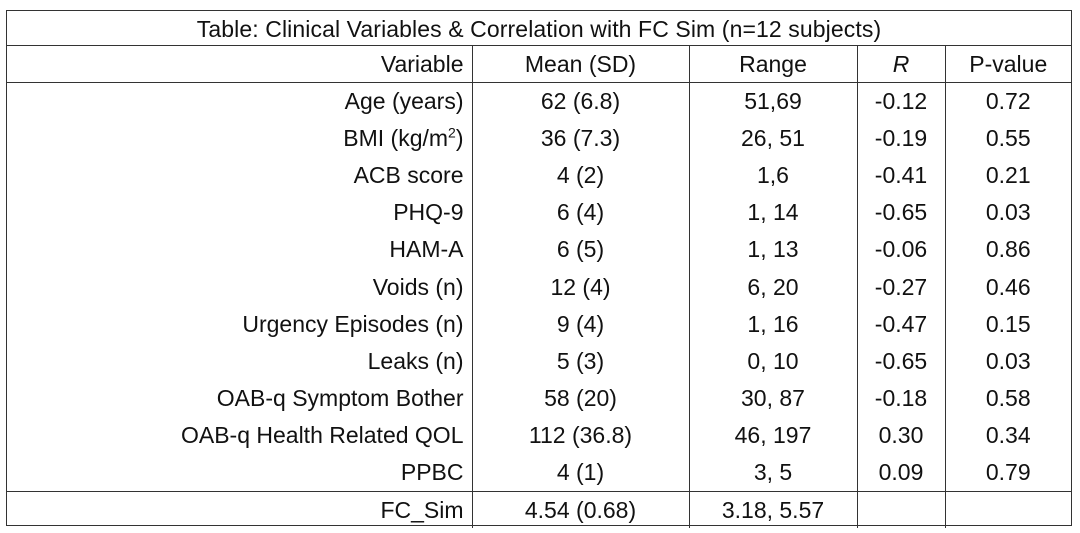  I want to click on cell-r: -0.27, so click(900, 287).